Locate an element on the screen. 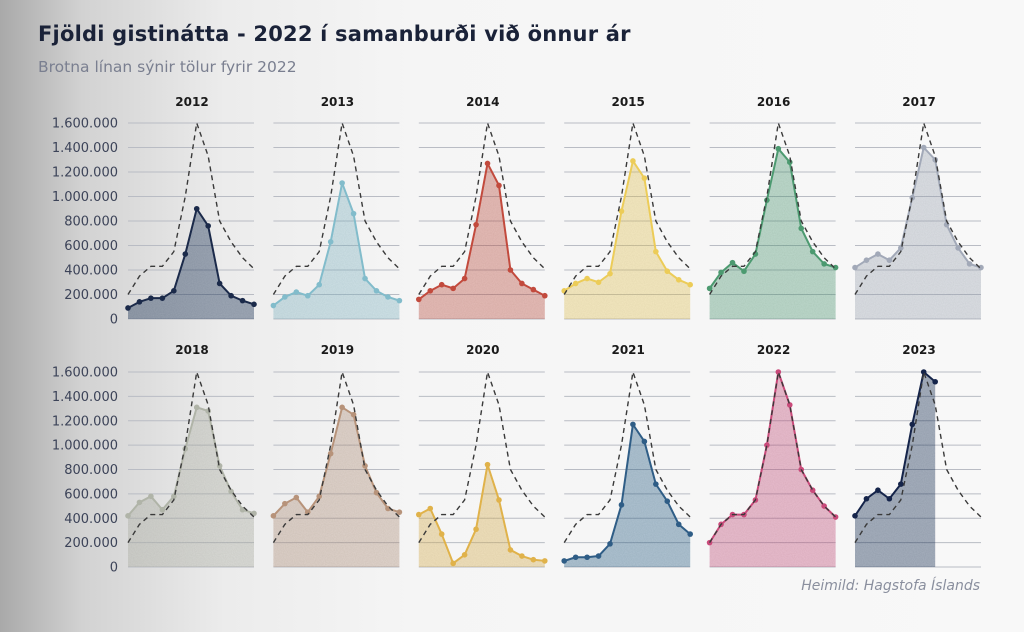 The height and width of the screenshot is (632, 1024). panel-title: 2014 is located at coordinates (482, 102).